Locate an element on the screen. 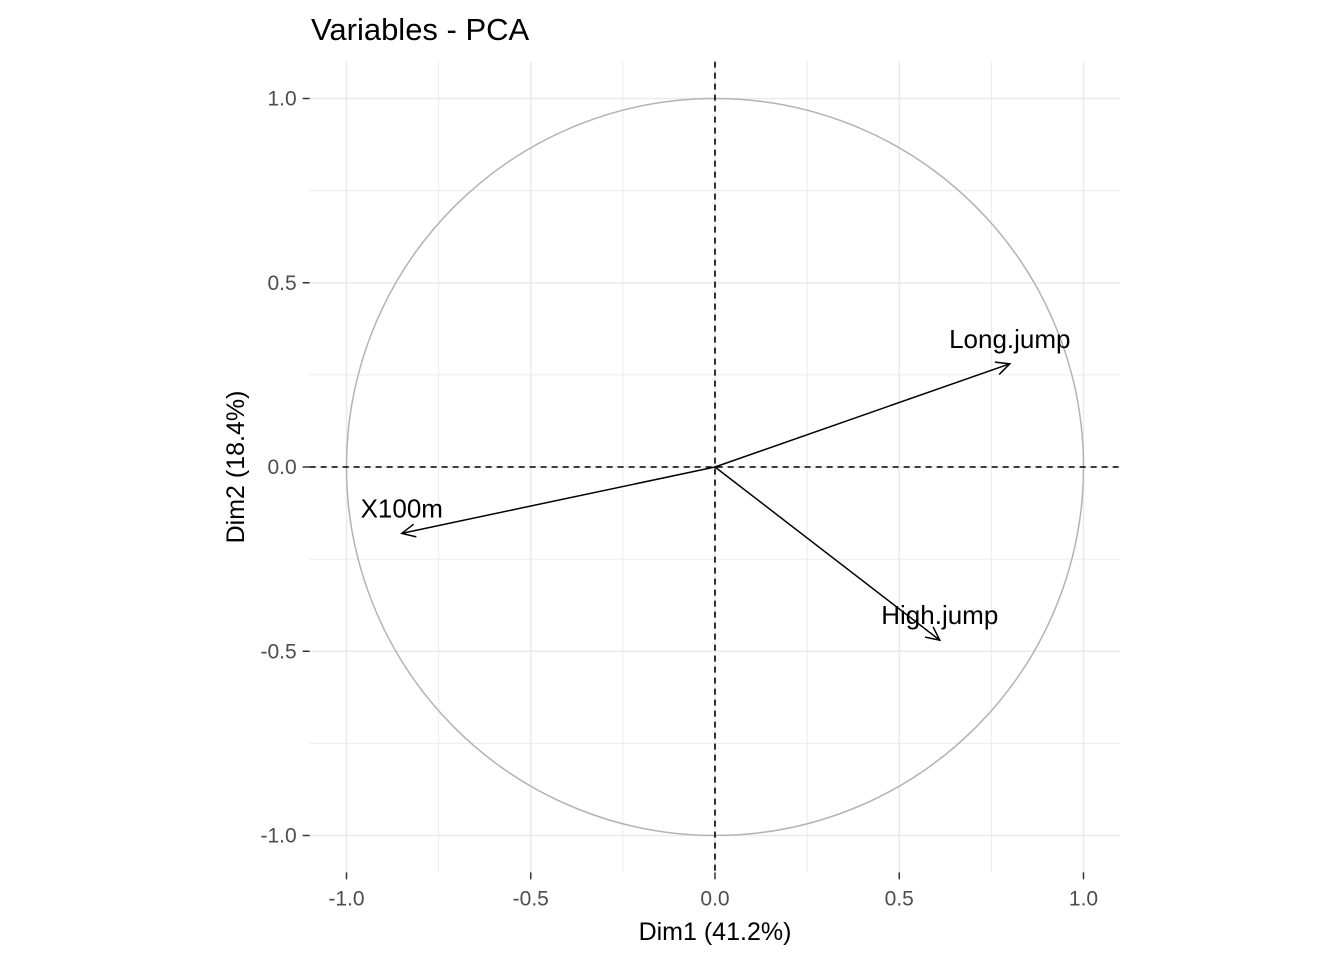  x-tick-label: -1.0 is located at coordinates (346, 898).